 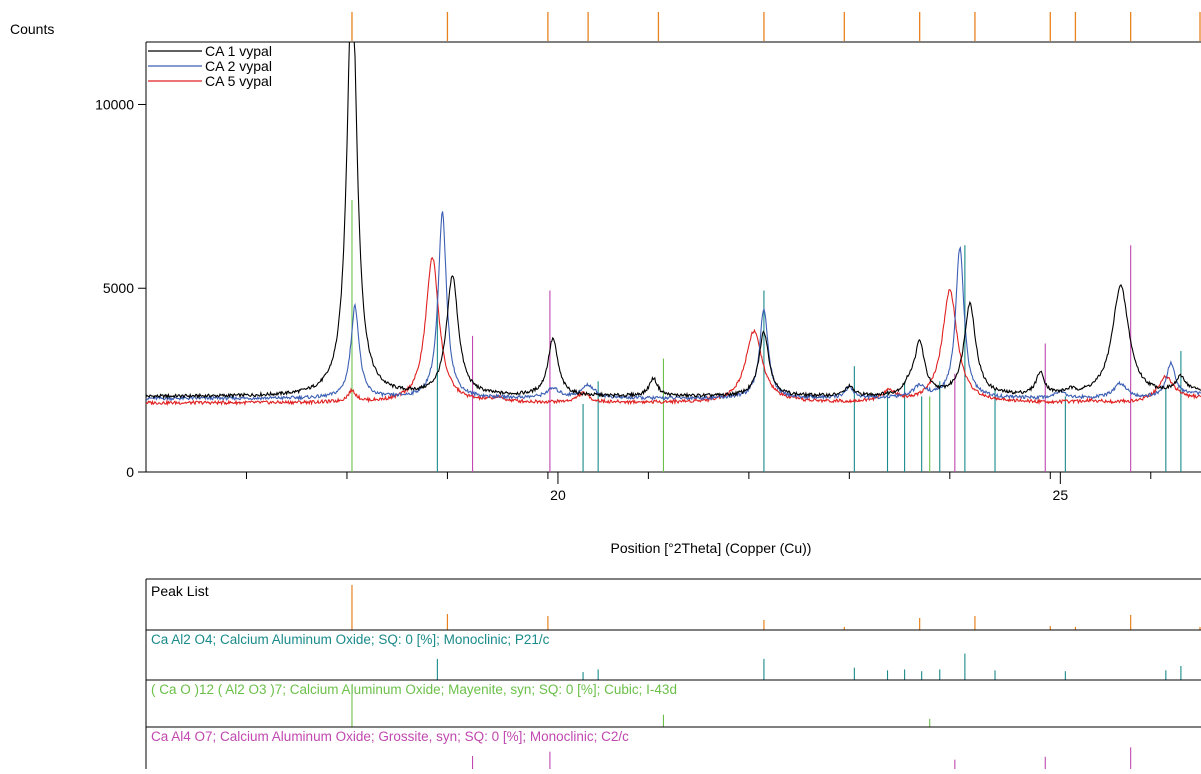 What do you see at coordinates (118, 288) in the screenshot?
I see `y-tick-label: 5000` at bounding box center [118, 288].